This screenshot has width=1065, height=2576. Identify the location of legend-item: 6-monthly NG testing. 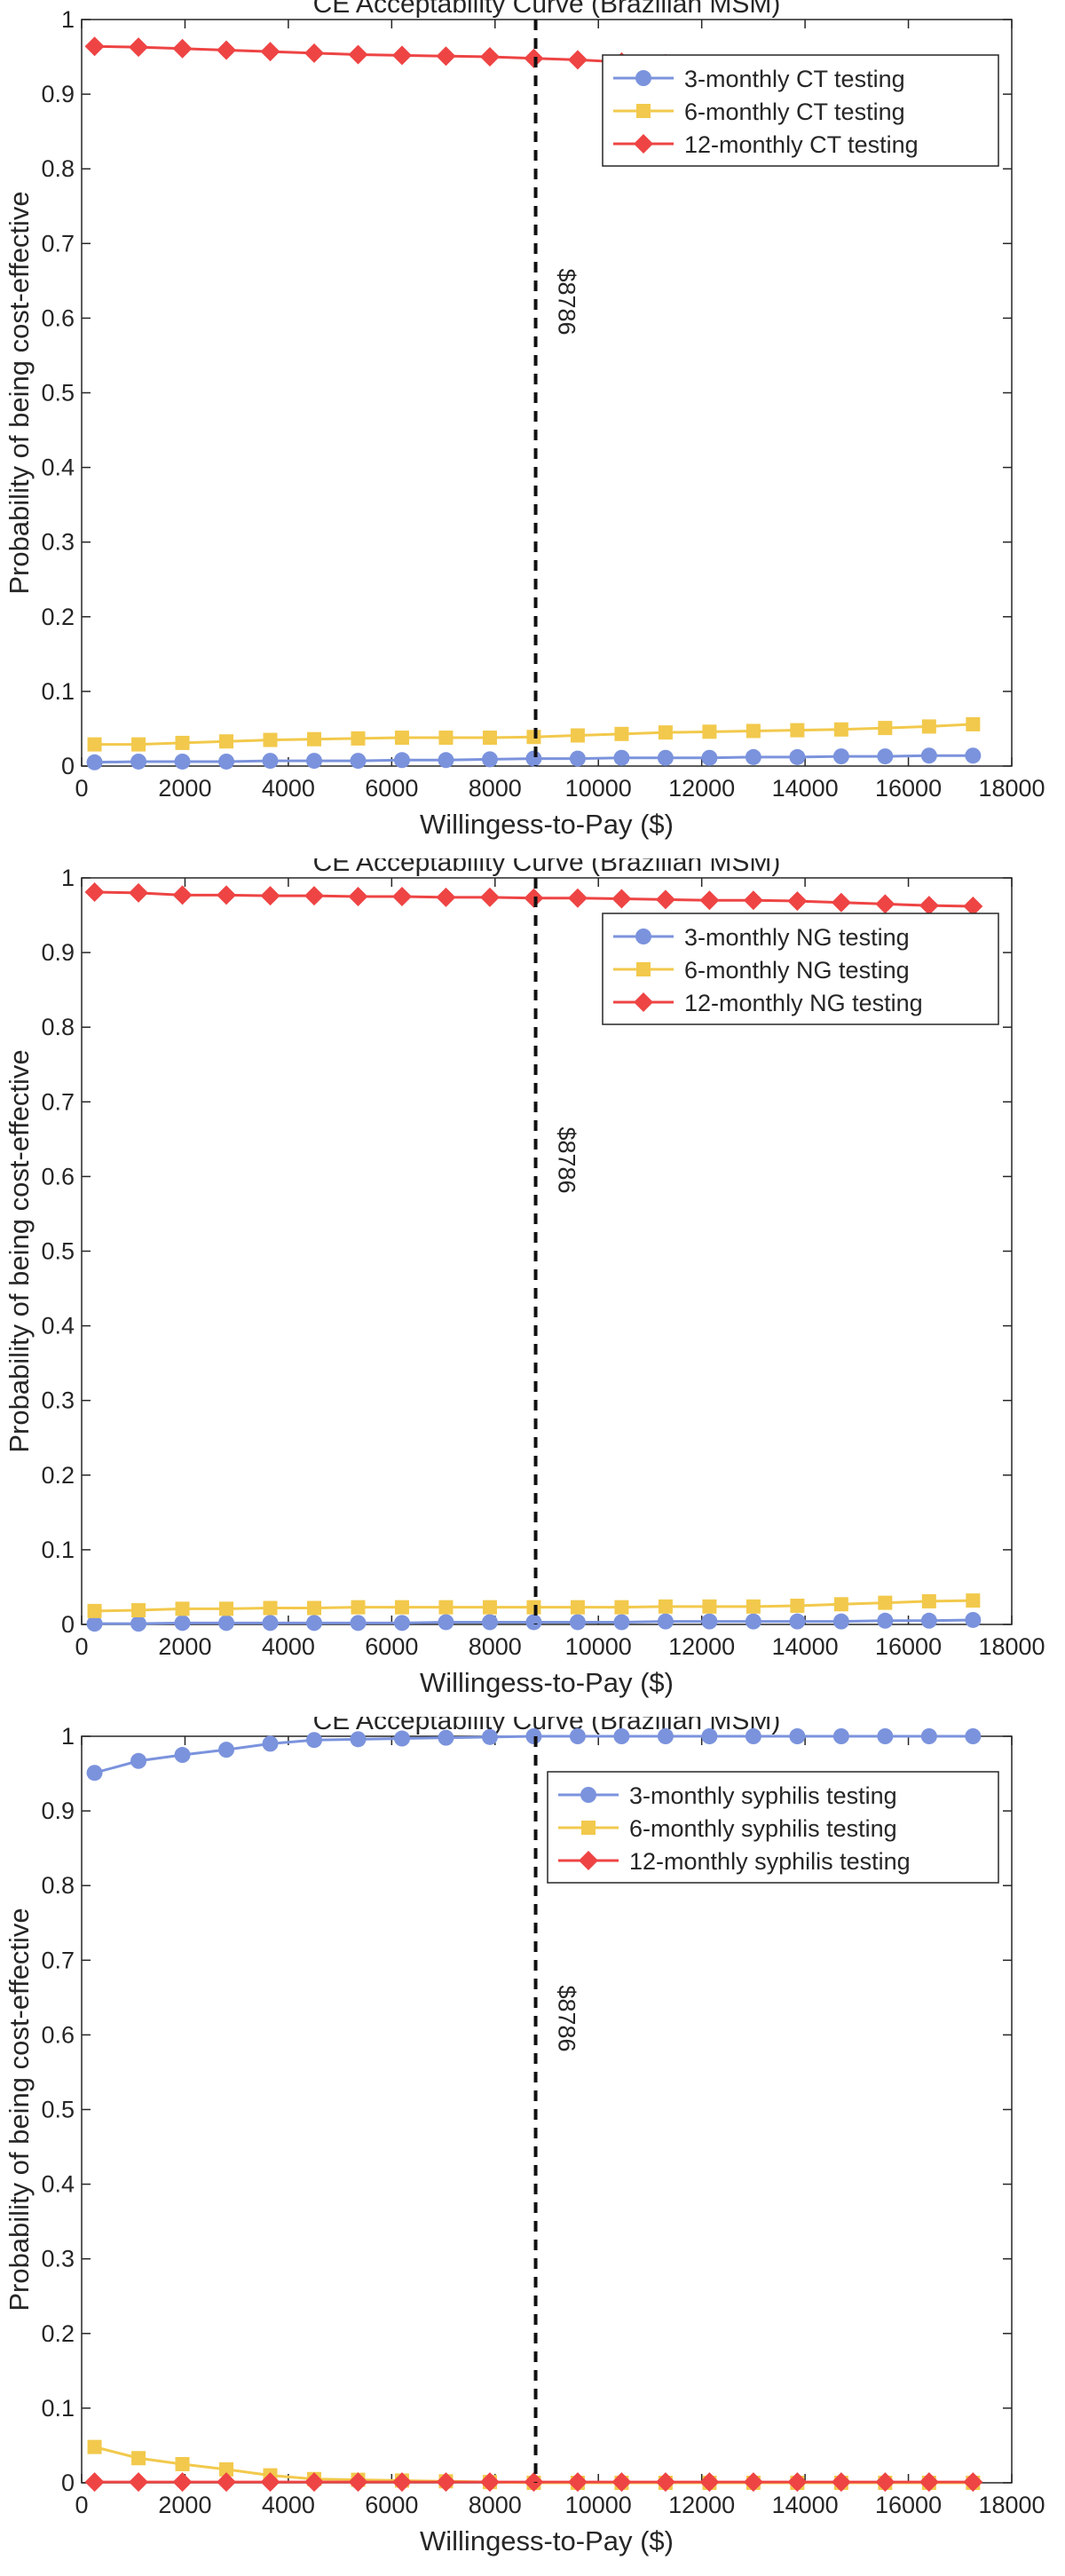
(761, 970).